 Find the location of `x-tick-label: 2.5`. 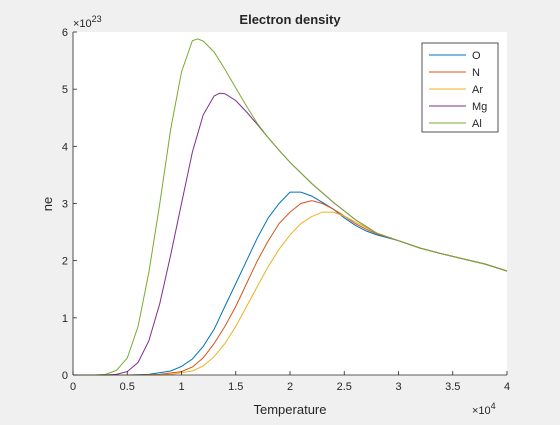

x-tick-label: 2.5 is located at coordinates (344, 387).